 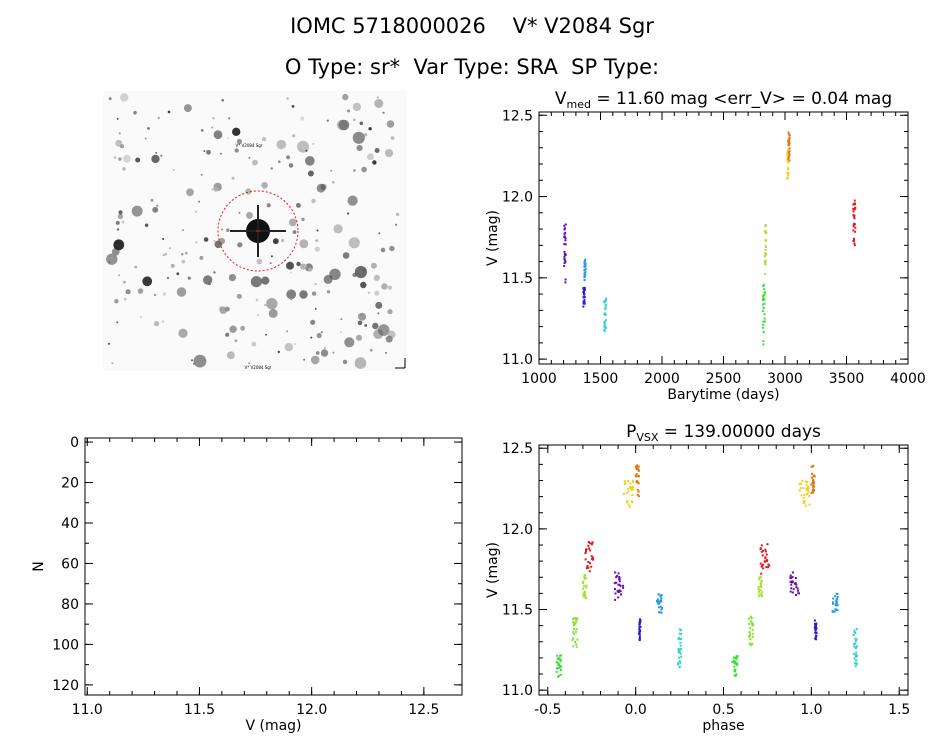 I want to click on plot-frame, so click(x=723, y=570).